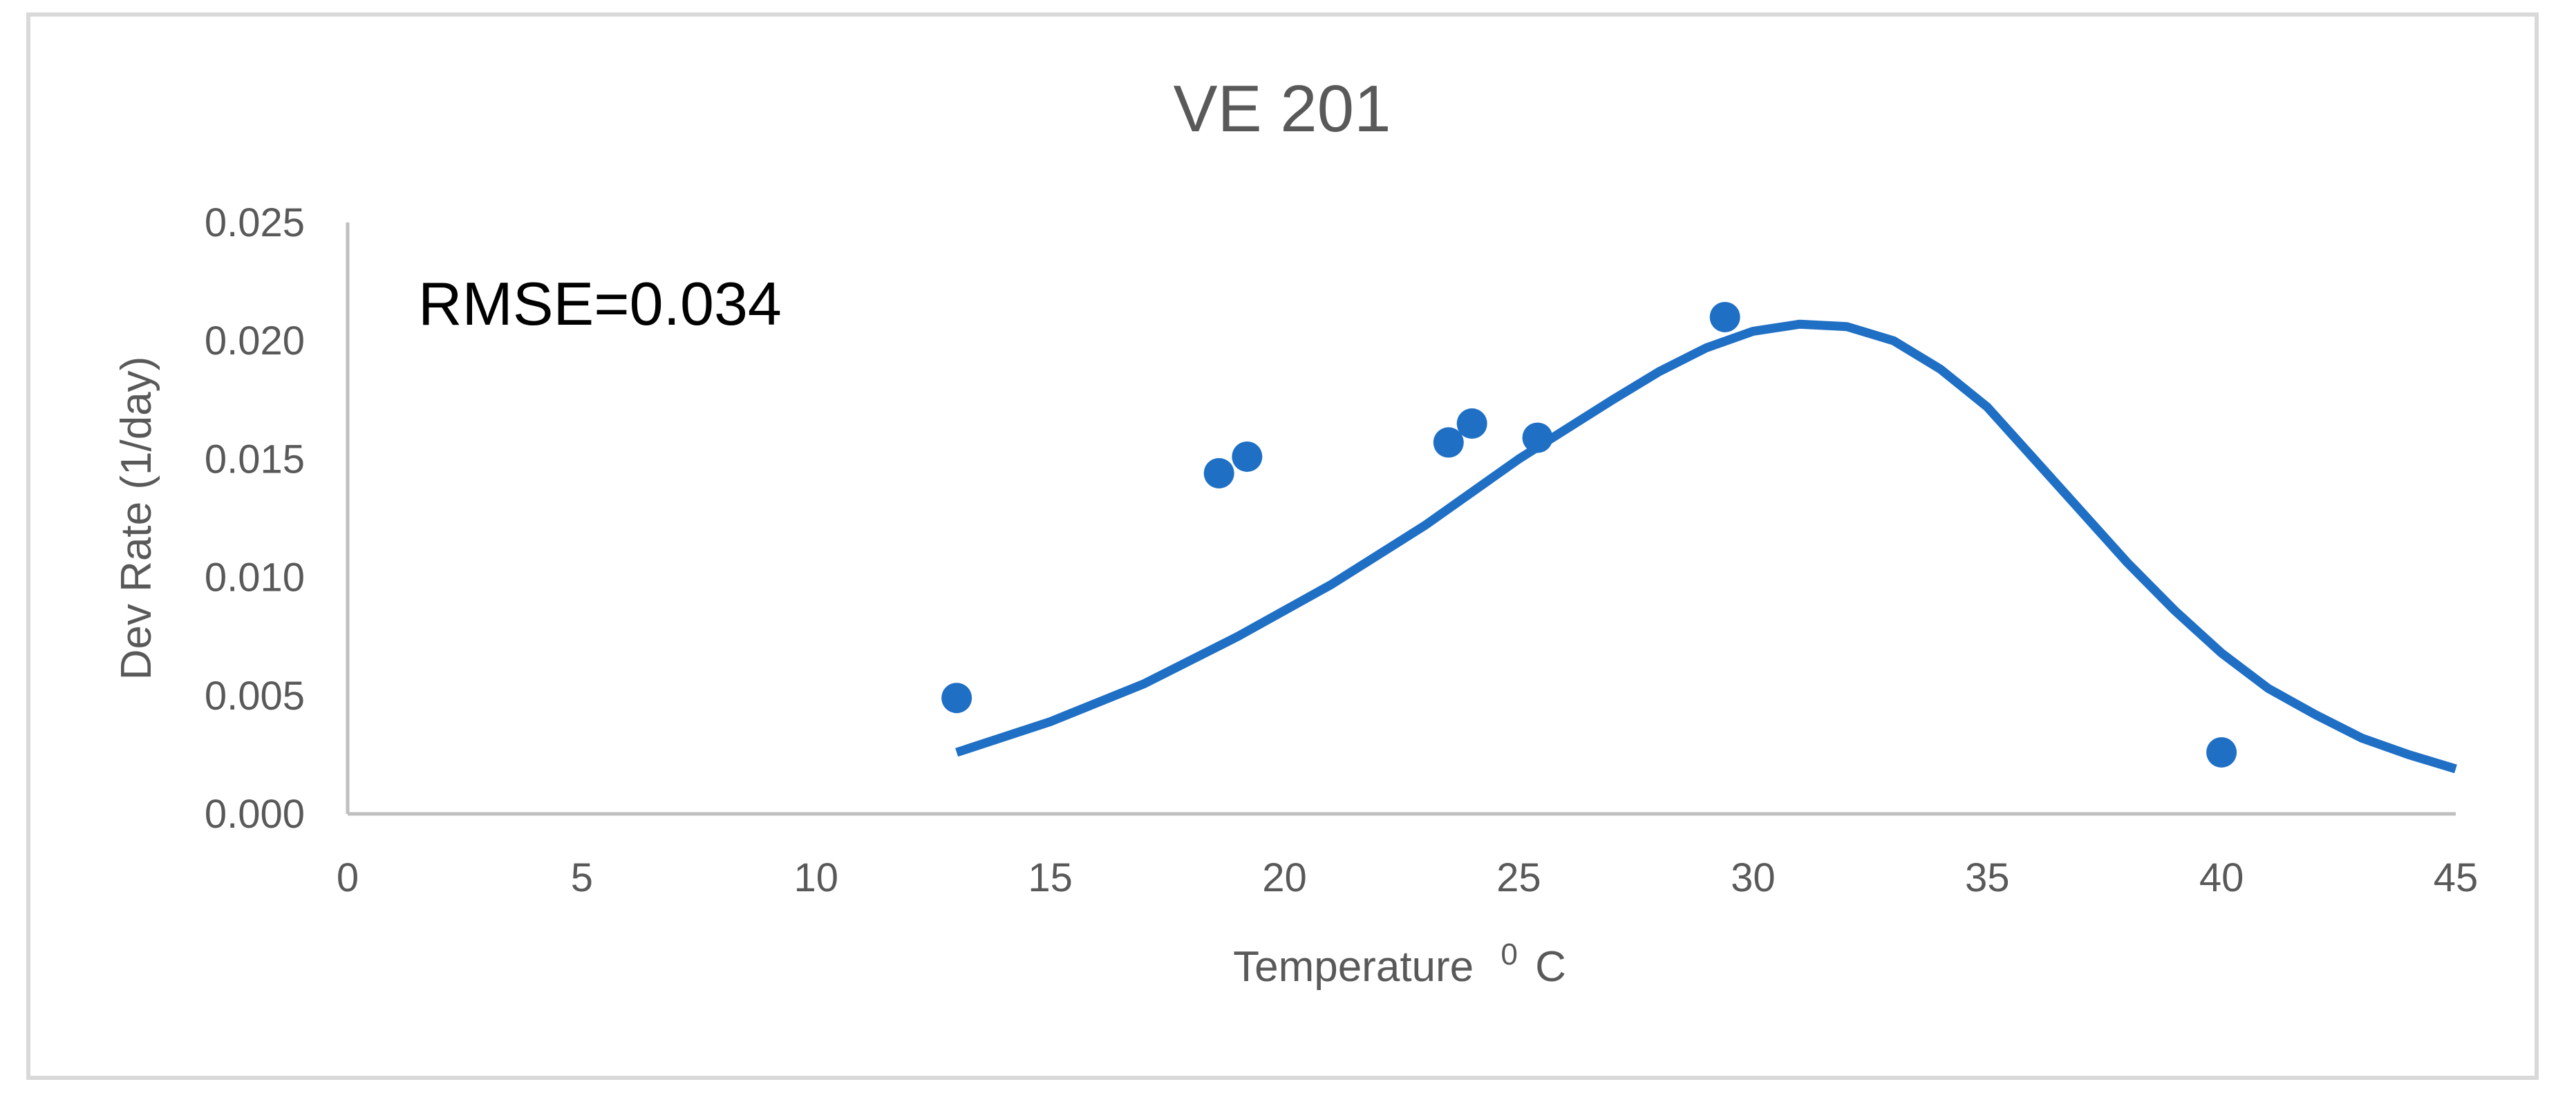 This screenshot has height=1102, width=2576. I want to click on y-tick-label: 0.015, so click(255, 460).